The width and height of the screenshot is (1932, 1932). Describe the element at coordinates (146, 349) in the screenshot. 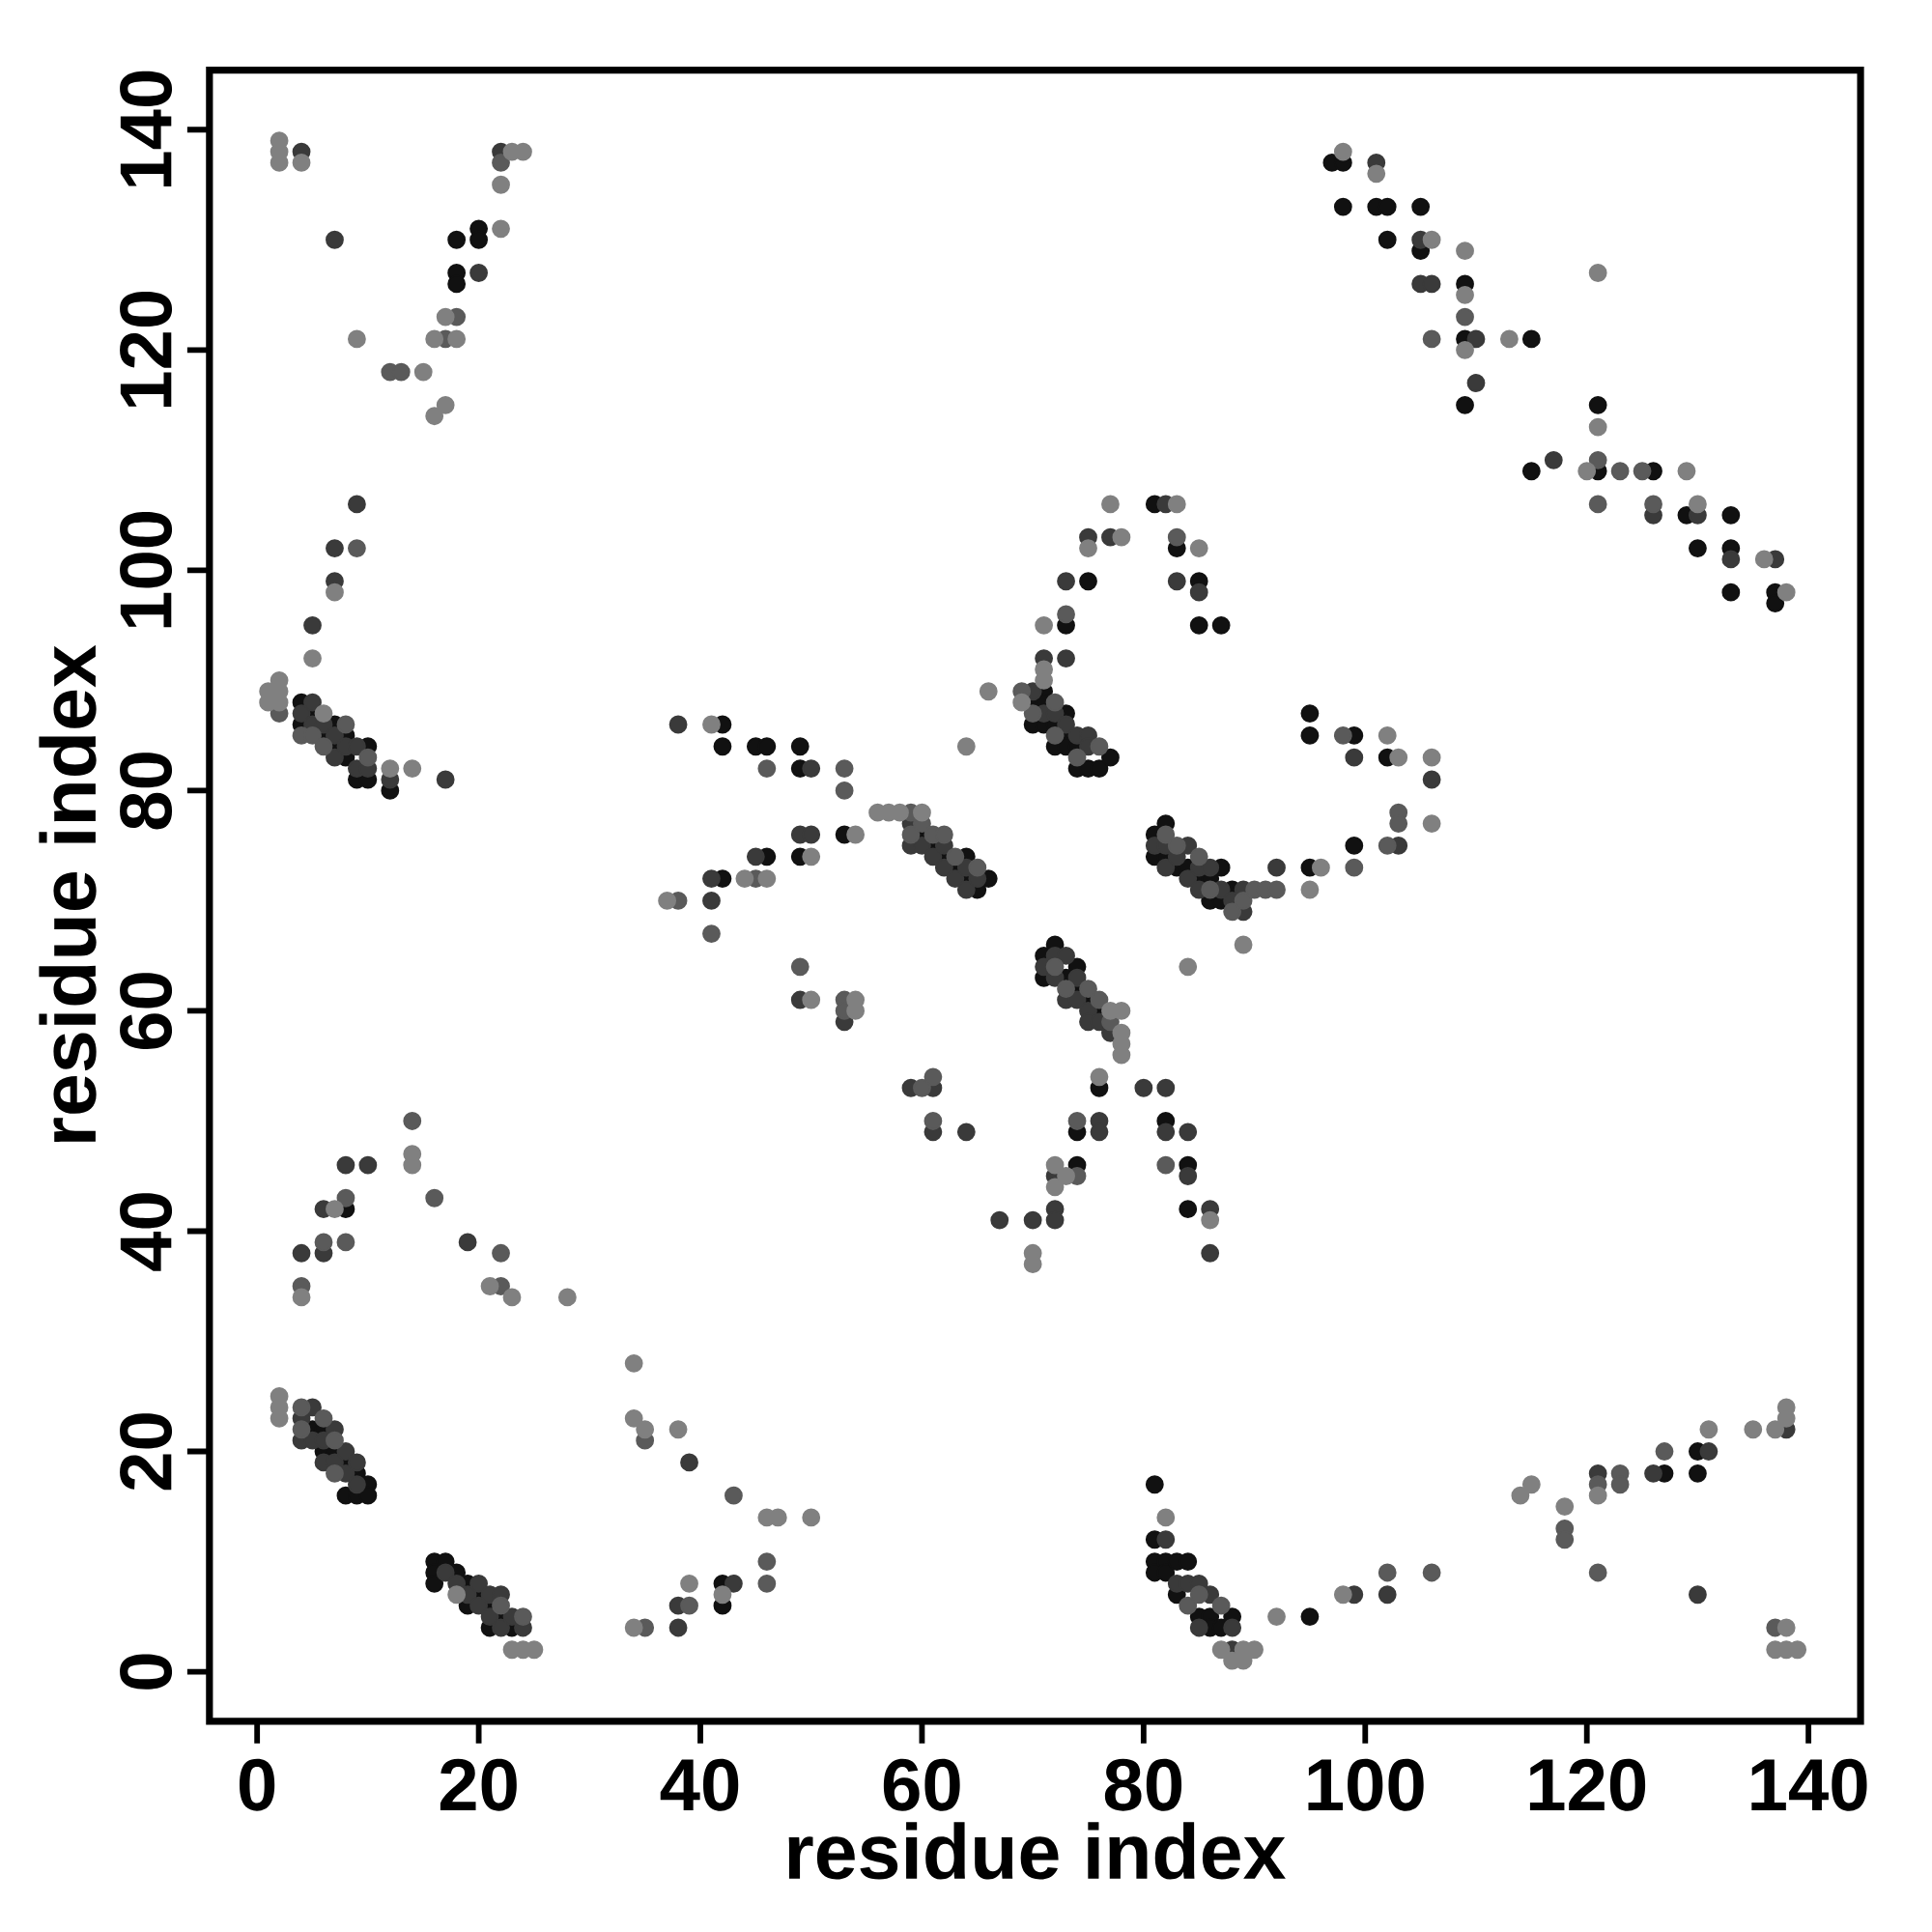

I see `y-tick-label: 120` at that location.